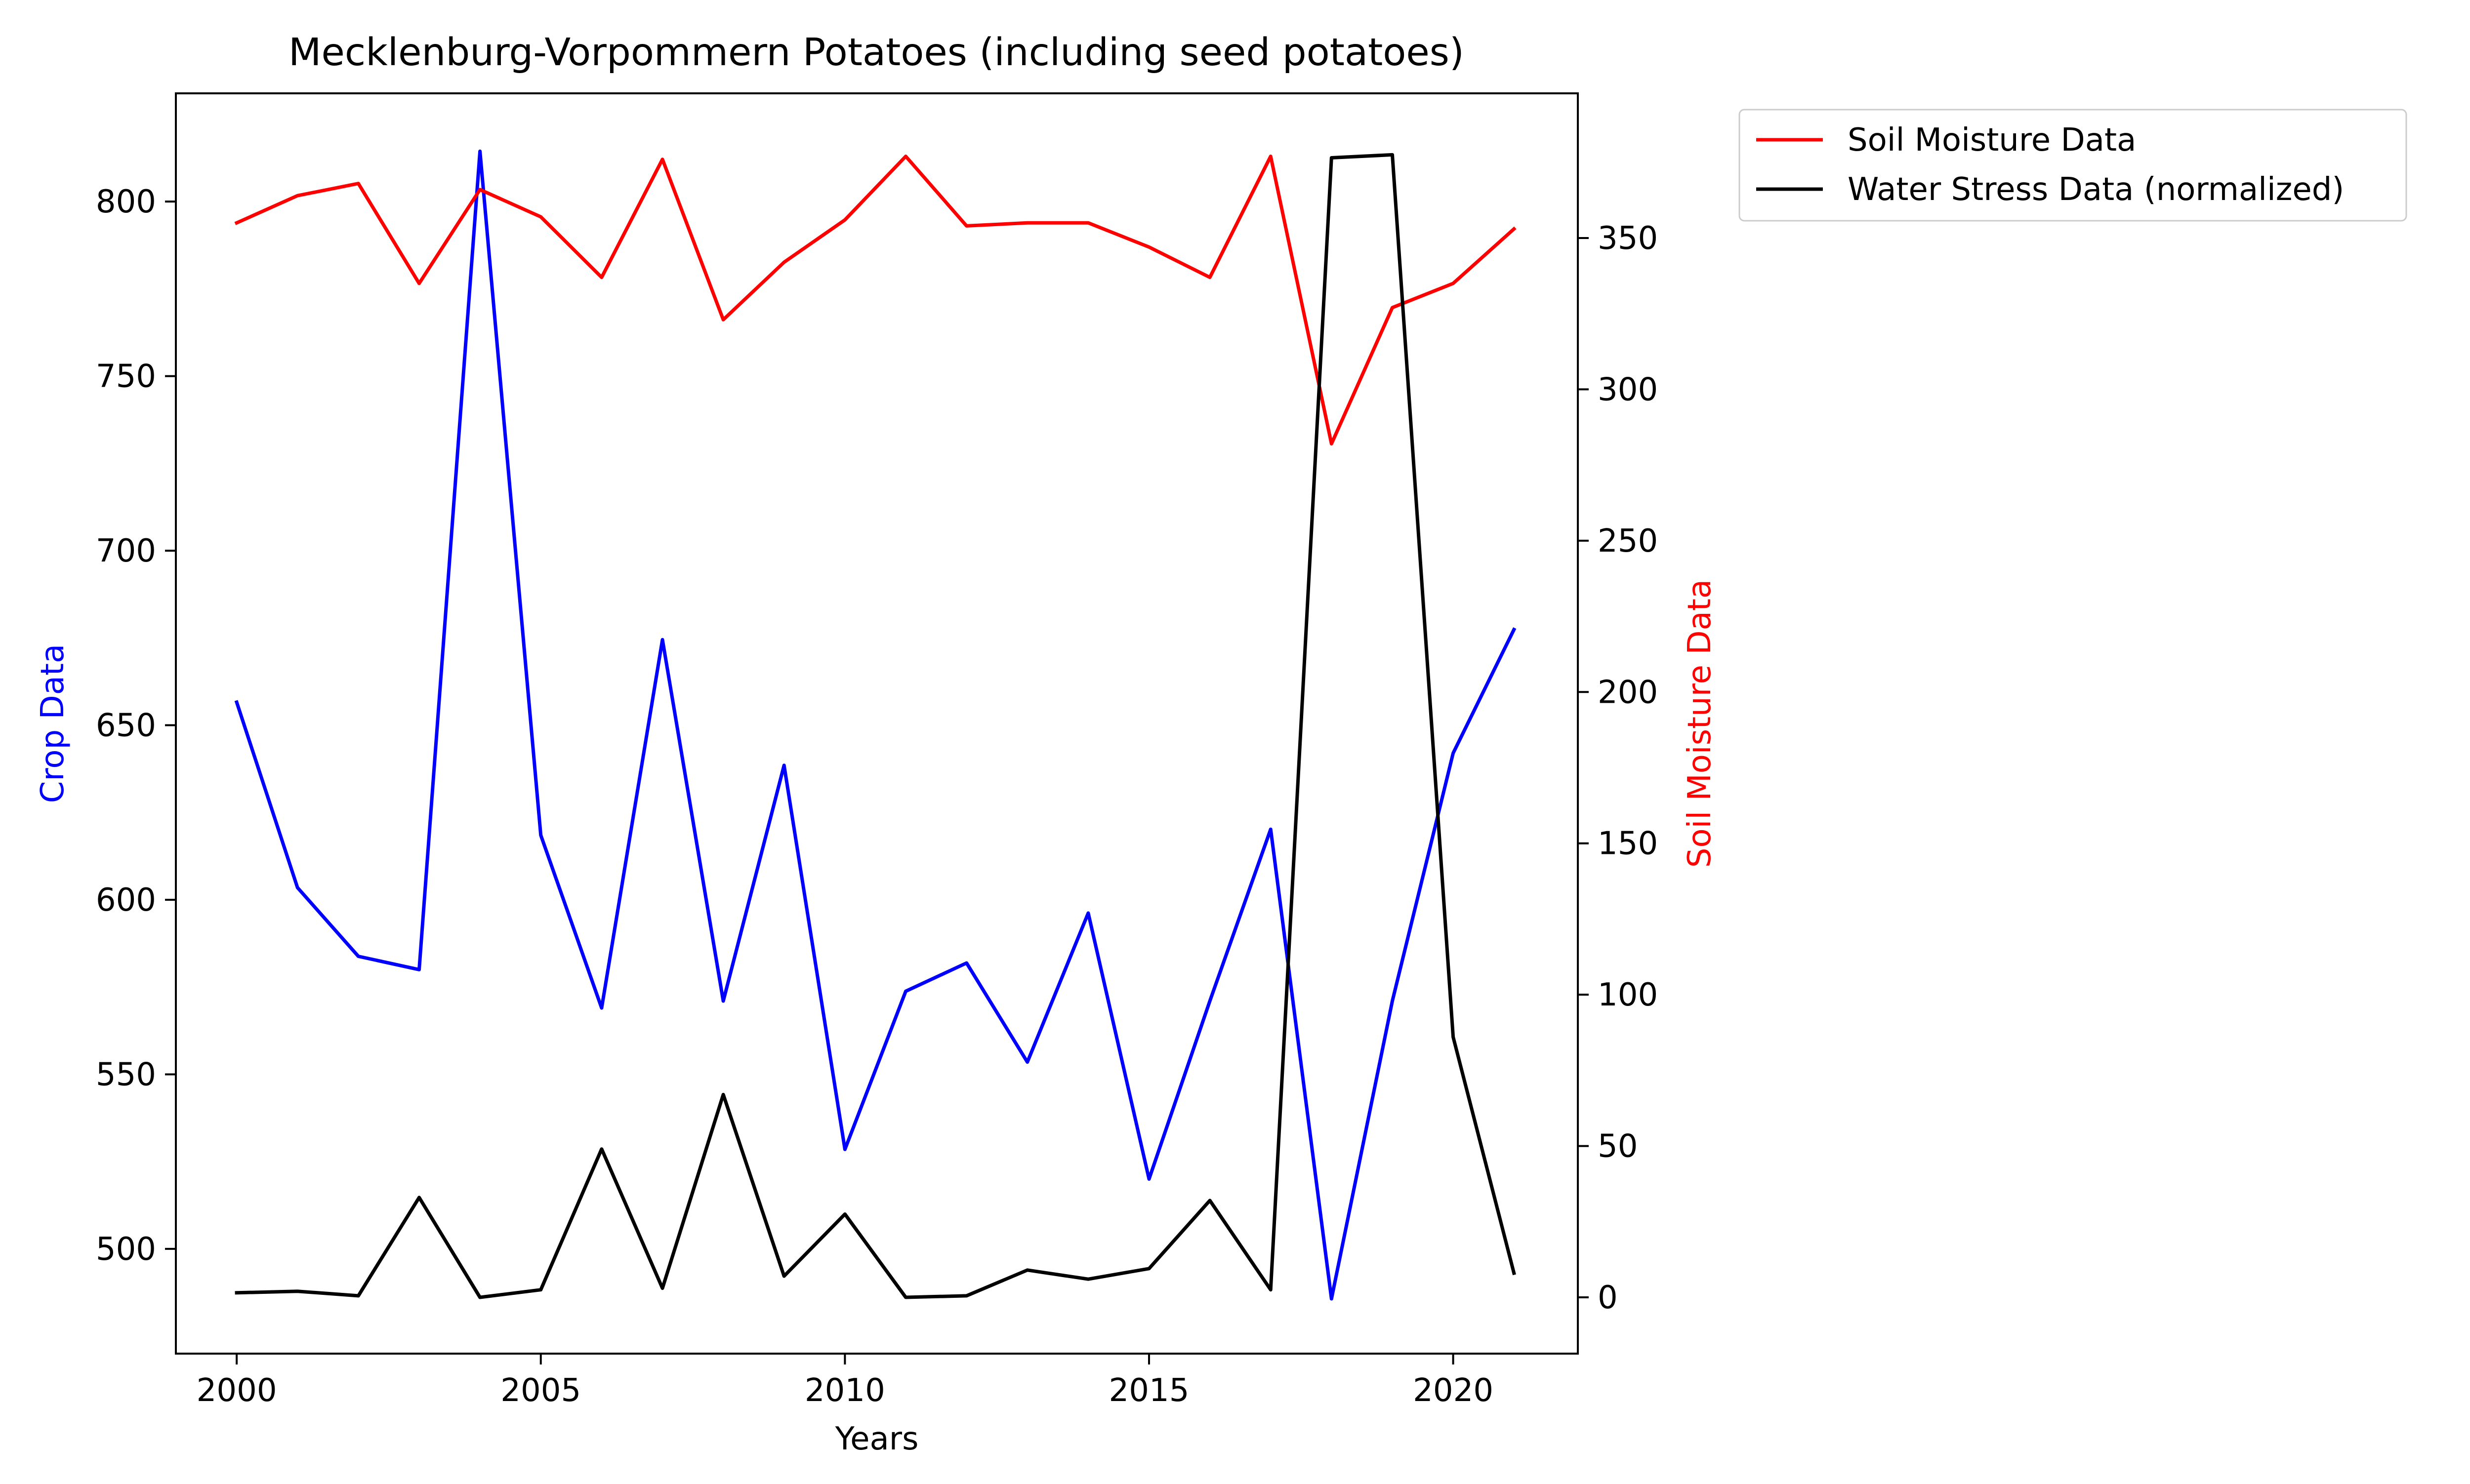 This screenshot has height=1484, width=2470. Describe the element at coordinates (1628, 844) in the screenshot. I see `y-right-tick-label: 150` at that location.